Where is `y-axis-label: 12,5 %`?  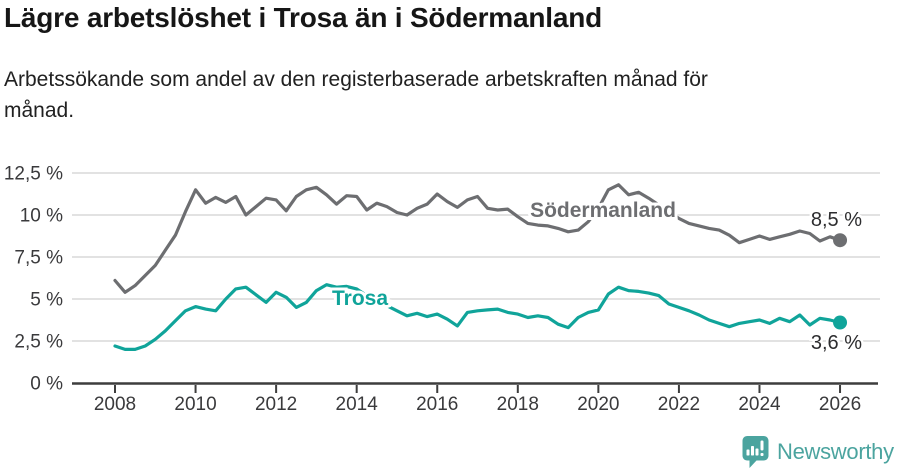 y-axis-label: 12,5 % is located at coordinates (33, 174).